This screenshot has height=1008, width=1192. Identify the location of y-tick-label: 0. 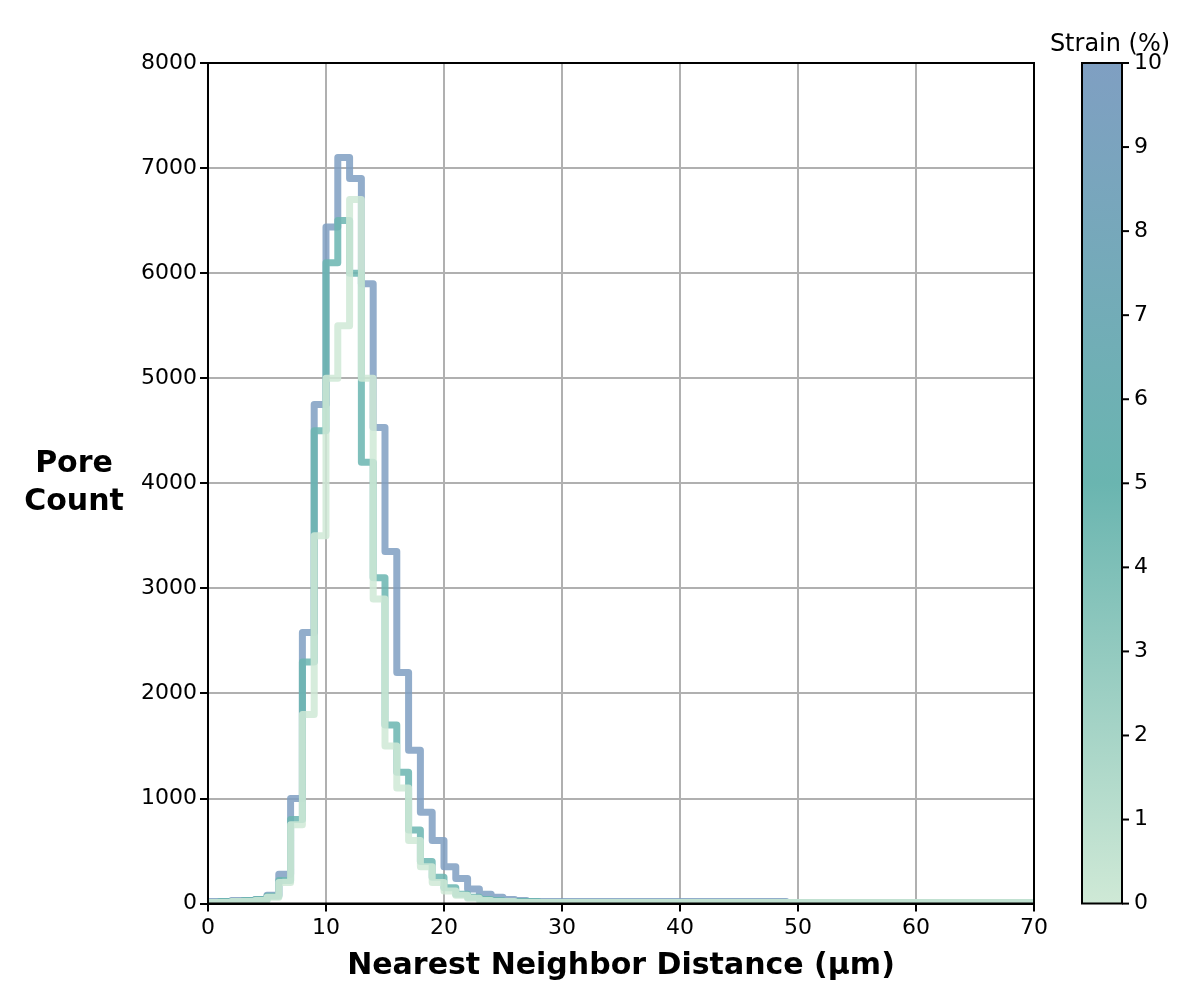
(189, 902).